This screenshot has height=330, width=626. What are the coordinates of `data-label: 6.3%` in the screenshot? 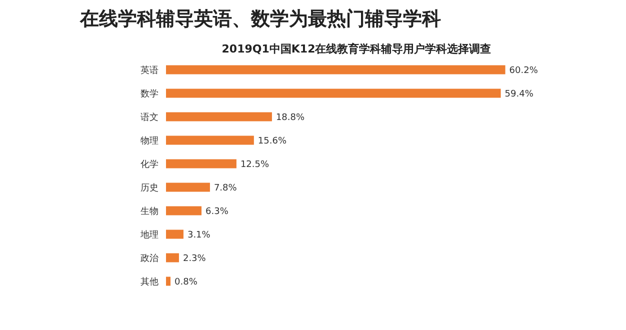 It's located at (217, 211).